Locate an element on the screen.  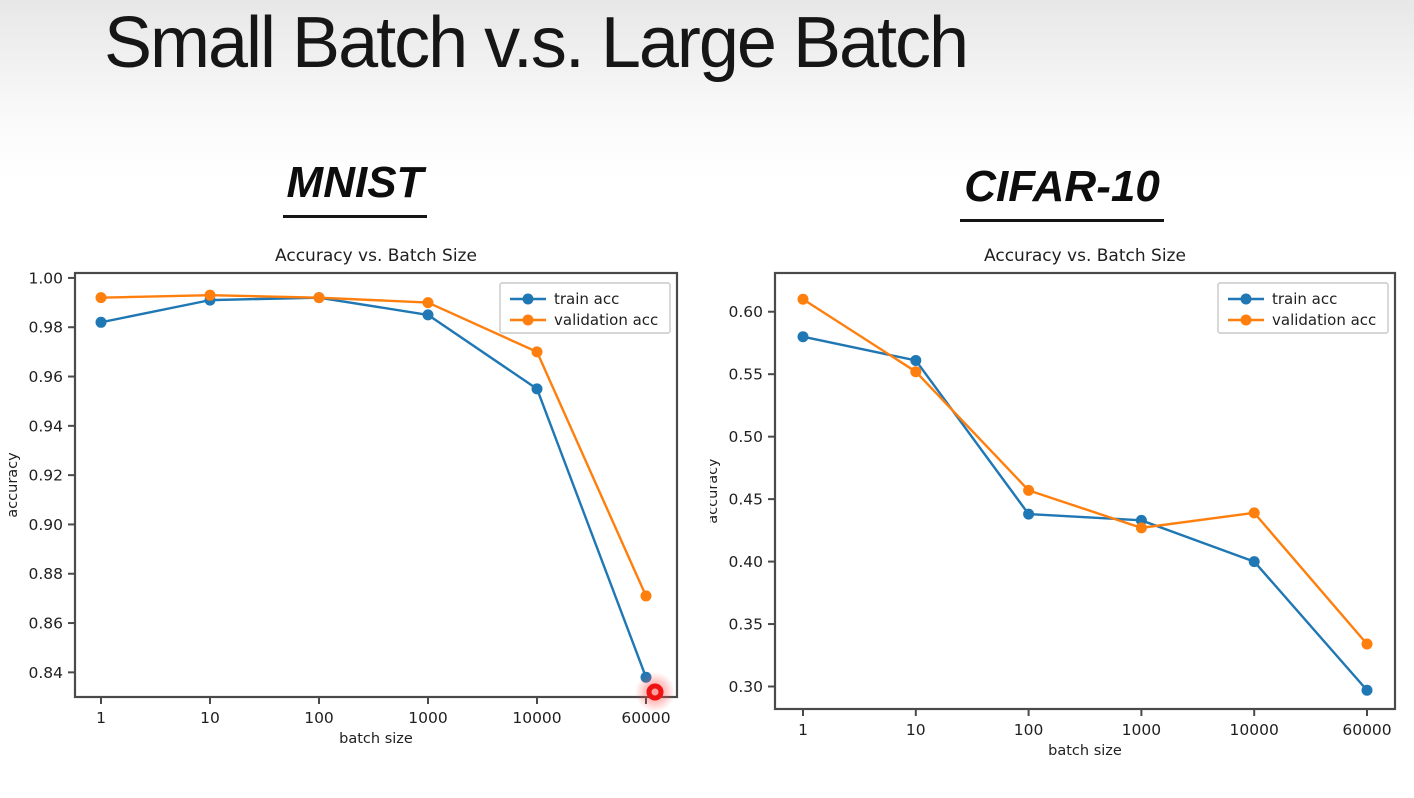
highlight-ring-icon is located at coordinates (655, 692).